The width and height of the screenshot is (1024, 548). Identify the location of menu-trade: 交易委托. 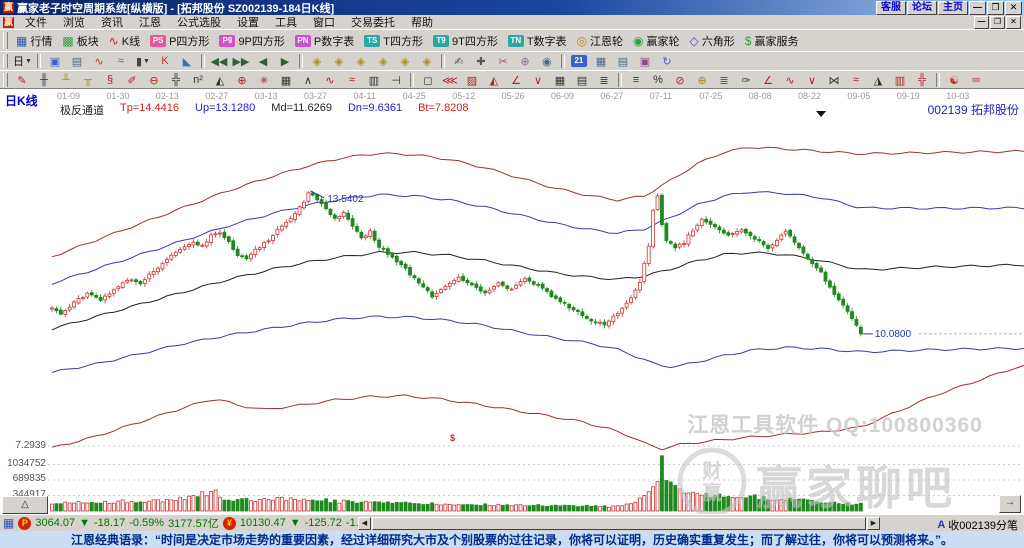
(373, 23).